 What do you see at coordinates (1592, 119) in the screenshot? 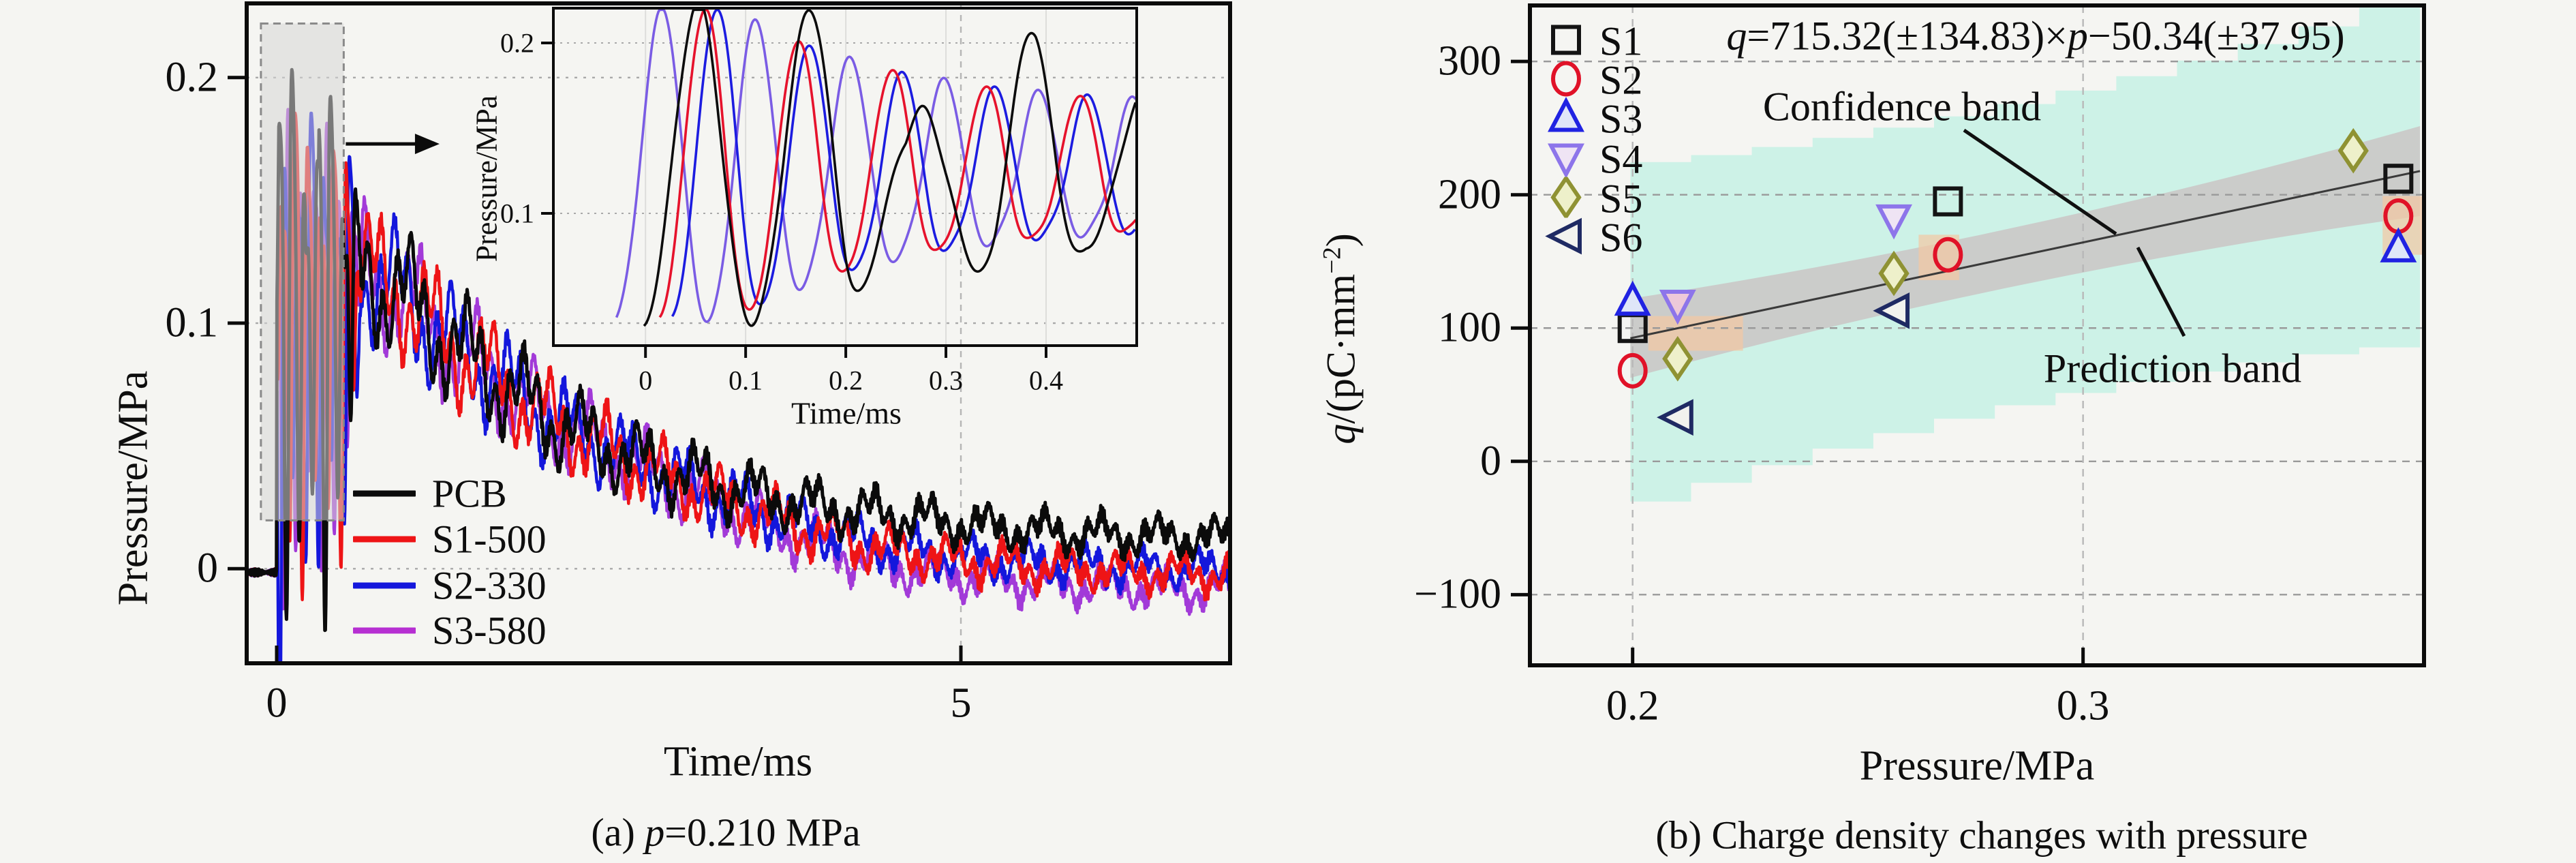
I see `legend-item-s3: S3` at bounding box center [1592, 119].